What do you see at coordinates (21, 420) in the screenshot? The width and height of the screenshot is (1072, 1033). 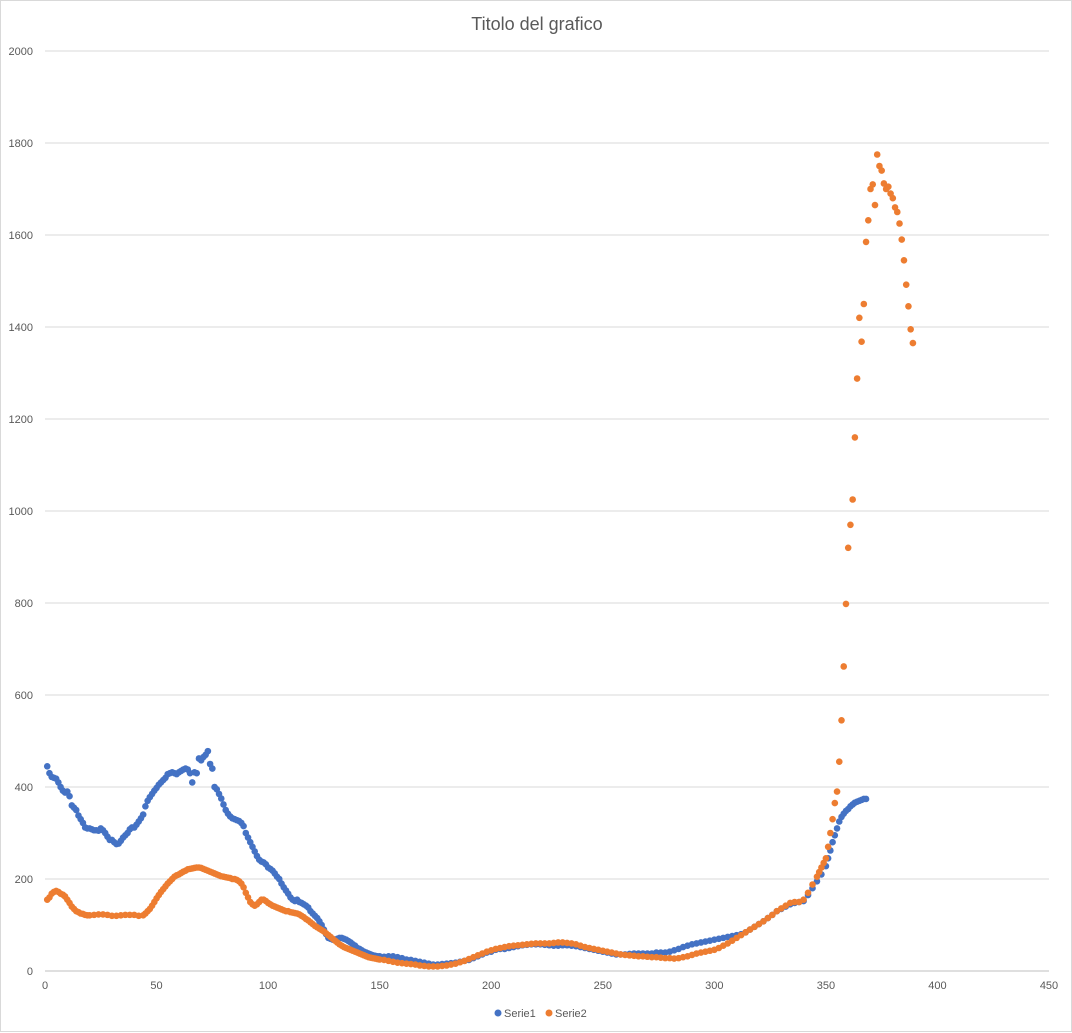 I see `y-tick-label: 1200` at bounding box center [21, 420].